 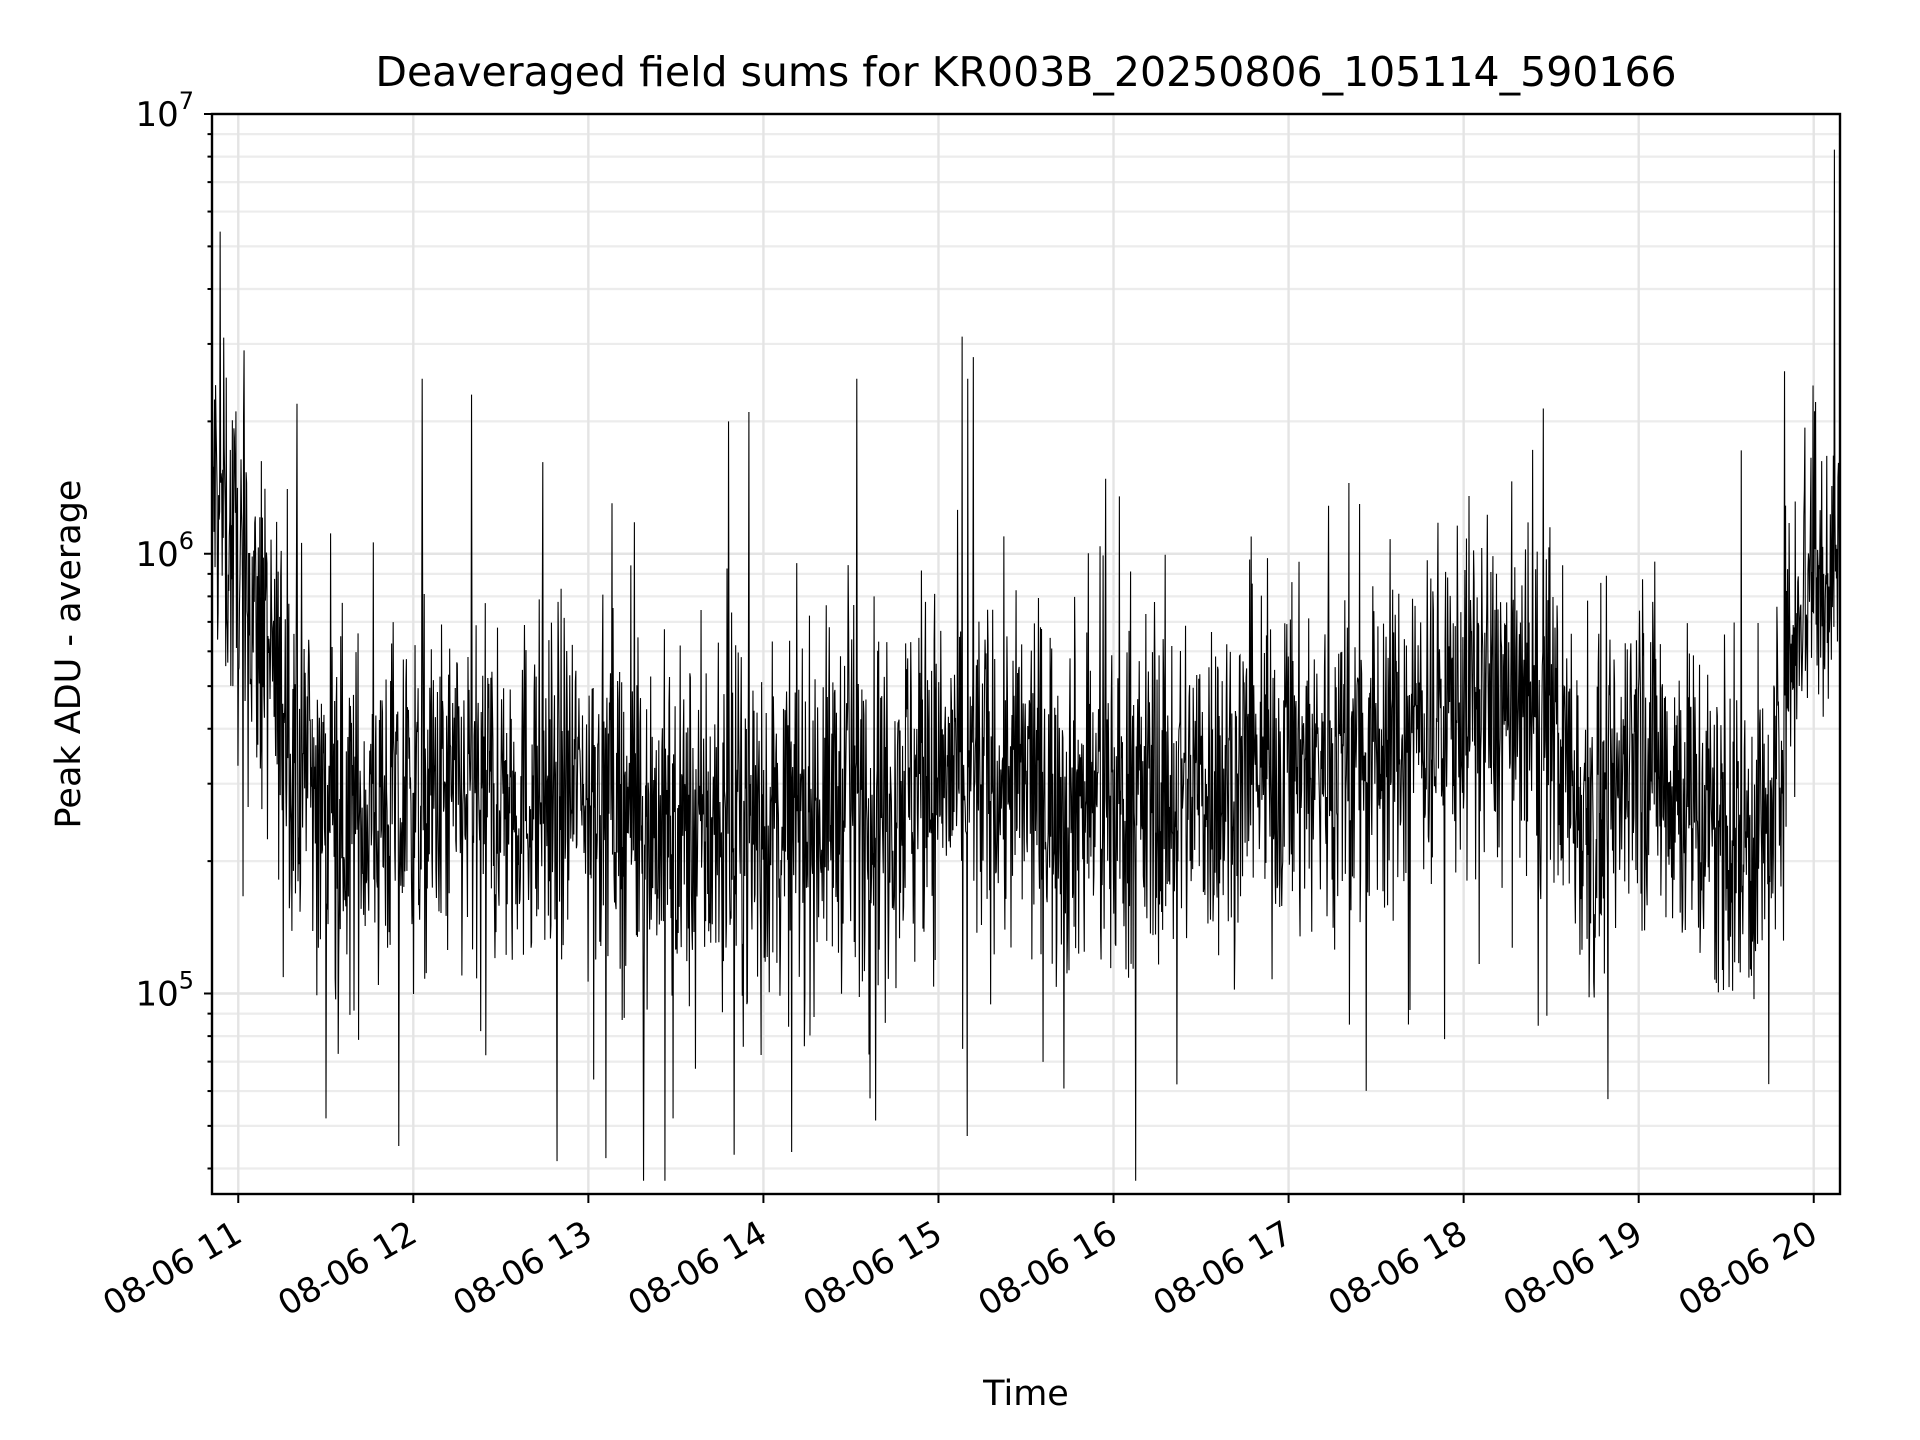 What do you see at coordinates (347, 1268) in the screenshot?
I see `x-tick-label: 08-06 12` at bounding box center [347, 1268].